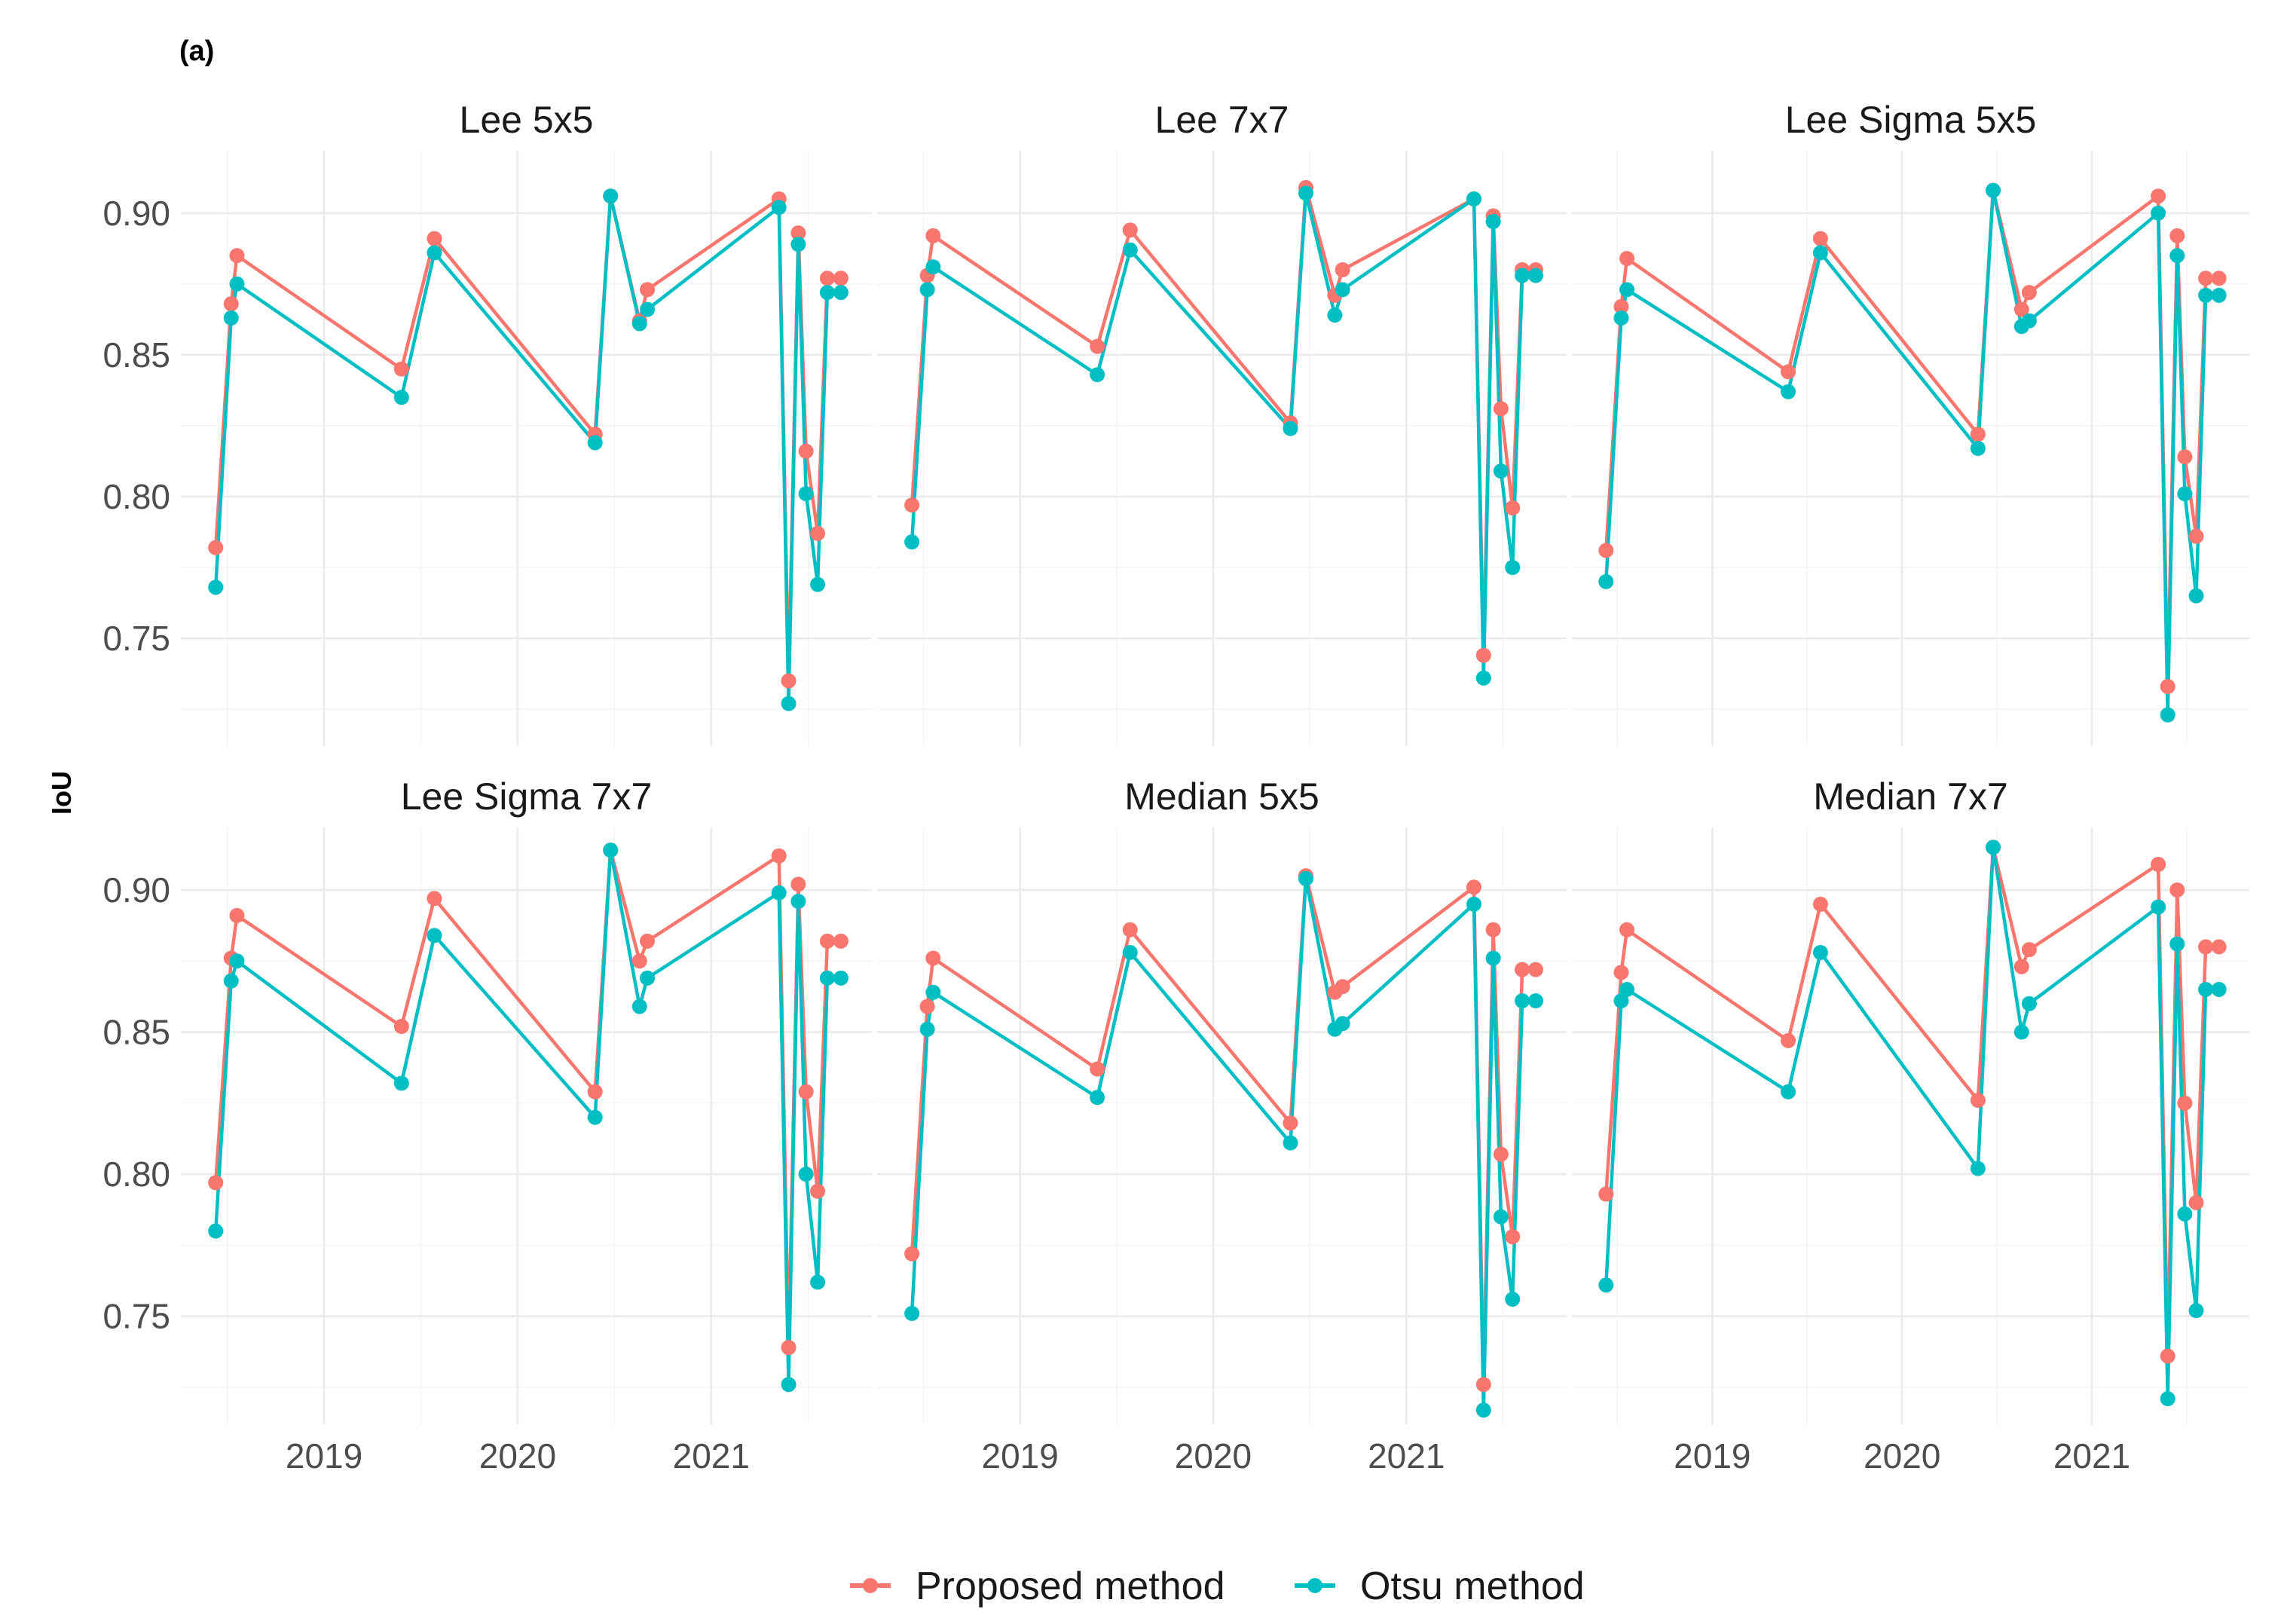 This screenshot has width=2284, height=1624. What do you see at coordinates (61, 793) in the screenshot?
I see `y-axis-label: IoU` at bounding box center [61, 793].